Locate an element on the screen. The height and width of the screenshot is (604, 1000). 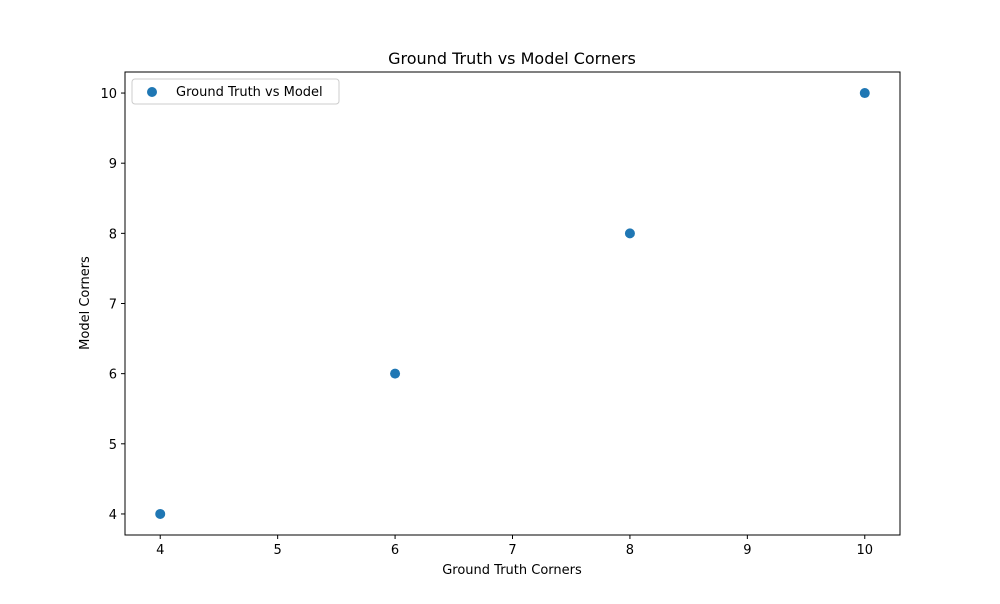
y-axis-ticks: 4 5 6 7 8 9 10 is located at coordinates (112, 305).